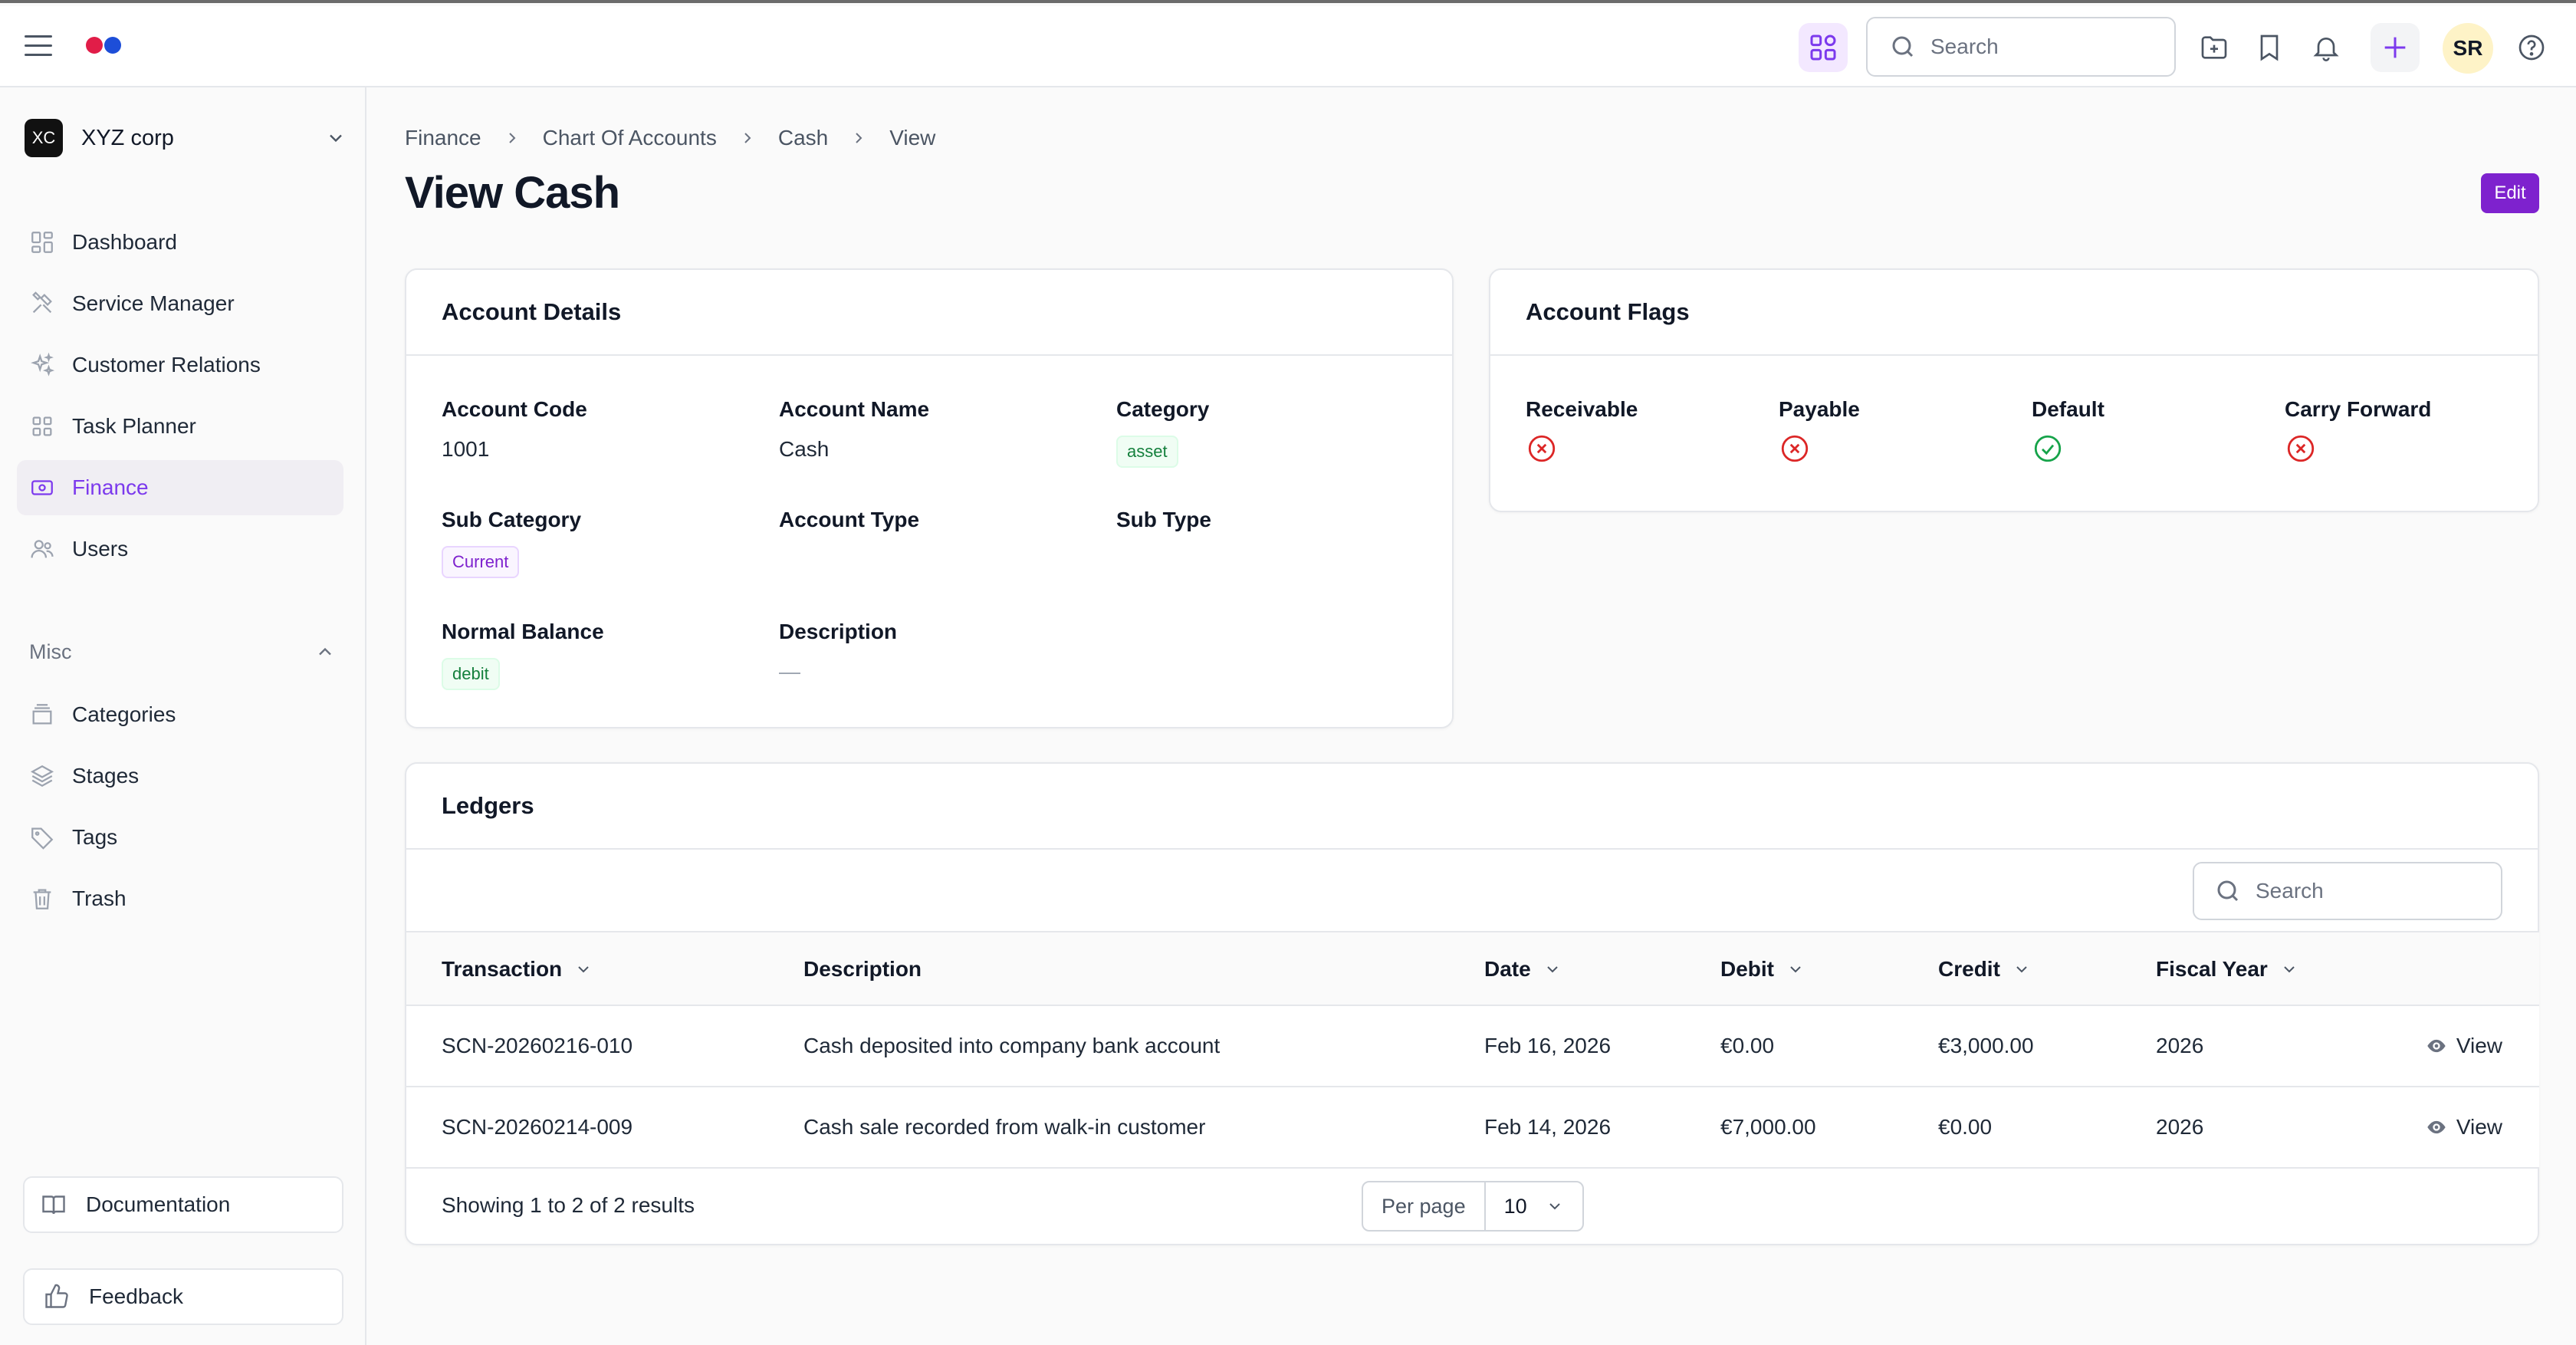 Image resolution: width=2576 pixels, height=1345 pixels. Describe the element at coordinates (2180, 1127) in the screenshot. I see `cell-fiscal-year: 2026` at that location.